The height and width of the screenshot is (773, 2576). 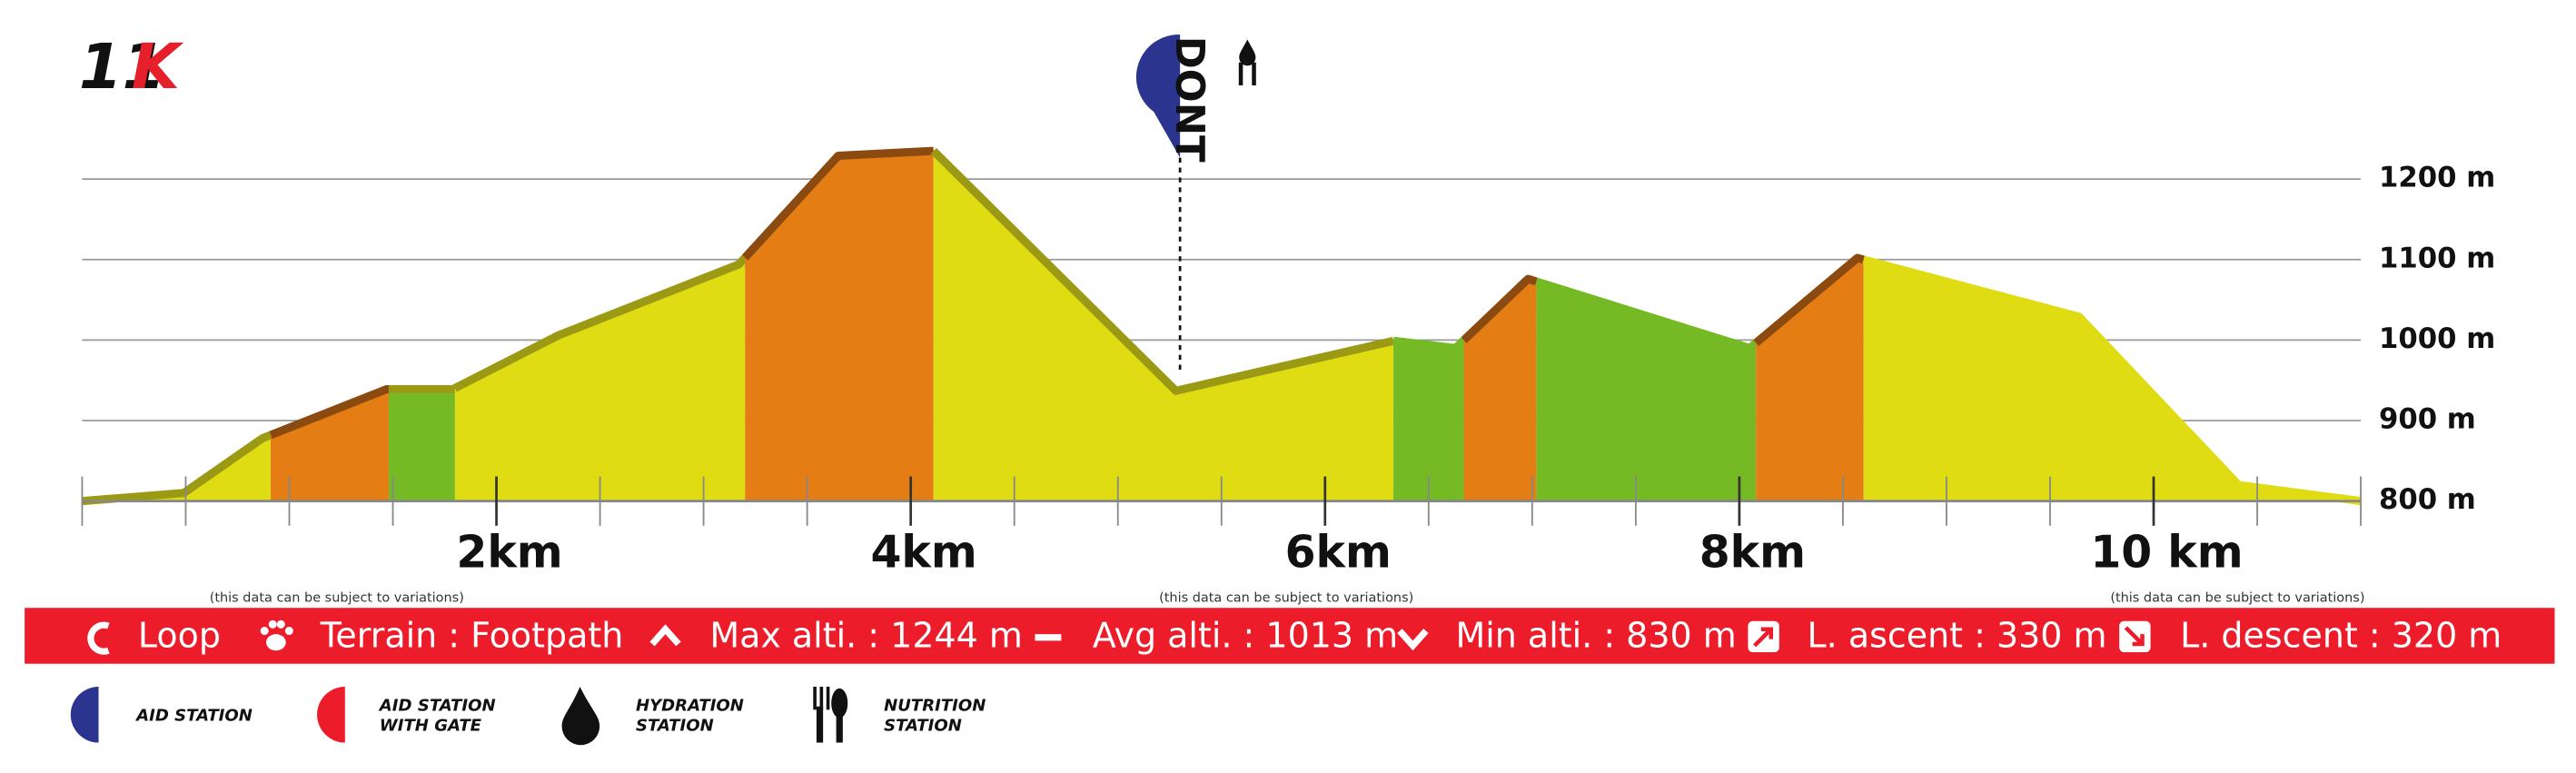 I want to click on x-tick-label: 8km, so click(x=1752, y=552).